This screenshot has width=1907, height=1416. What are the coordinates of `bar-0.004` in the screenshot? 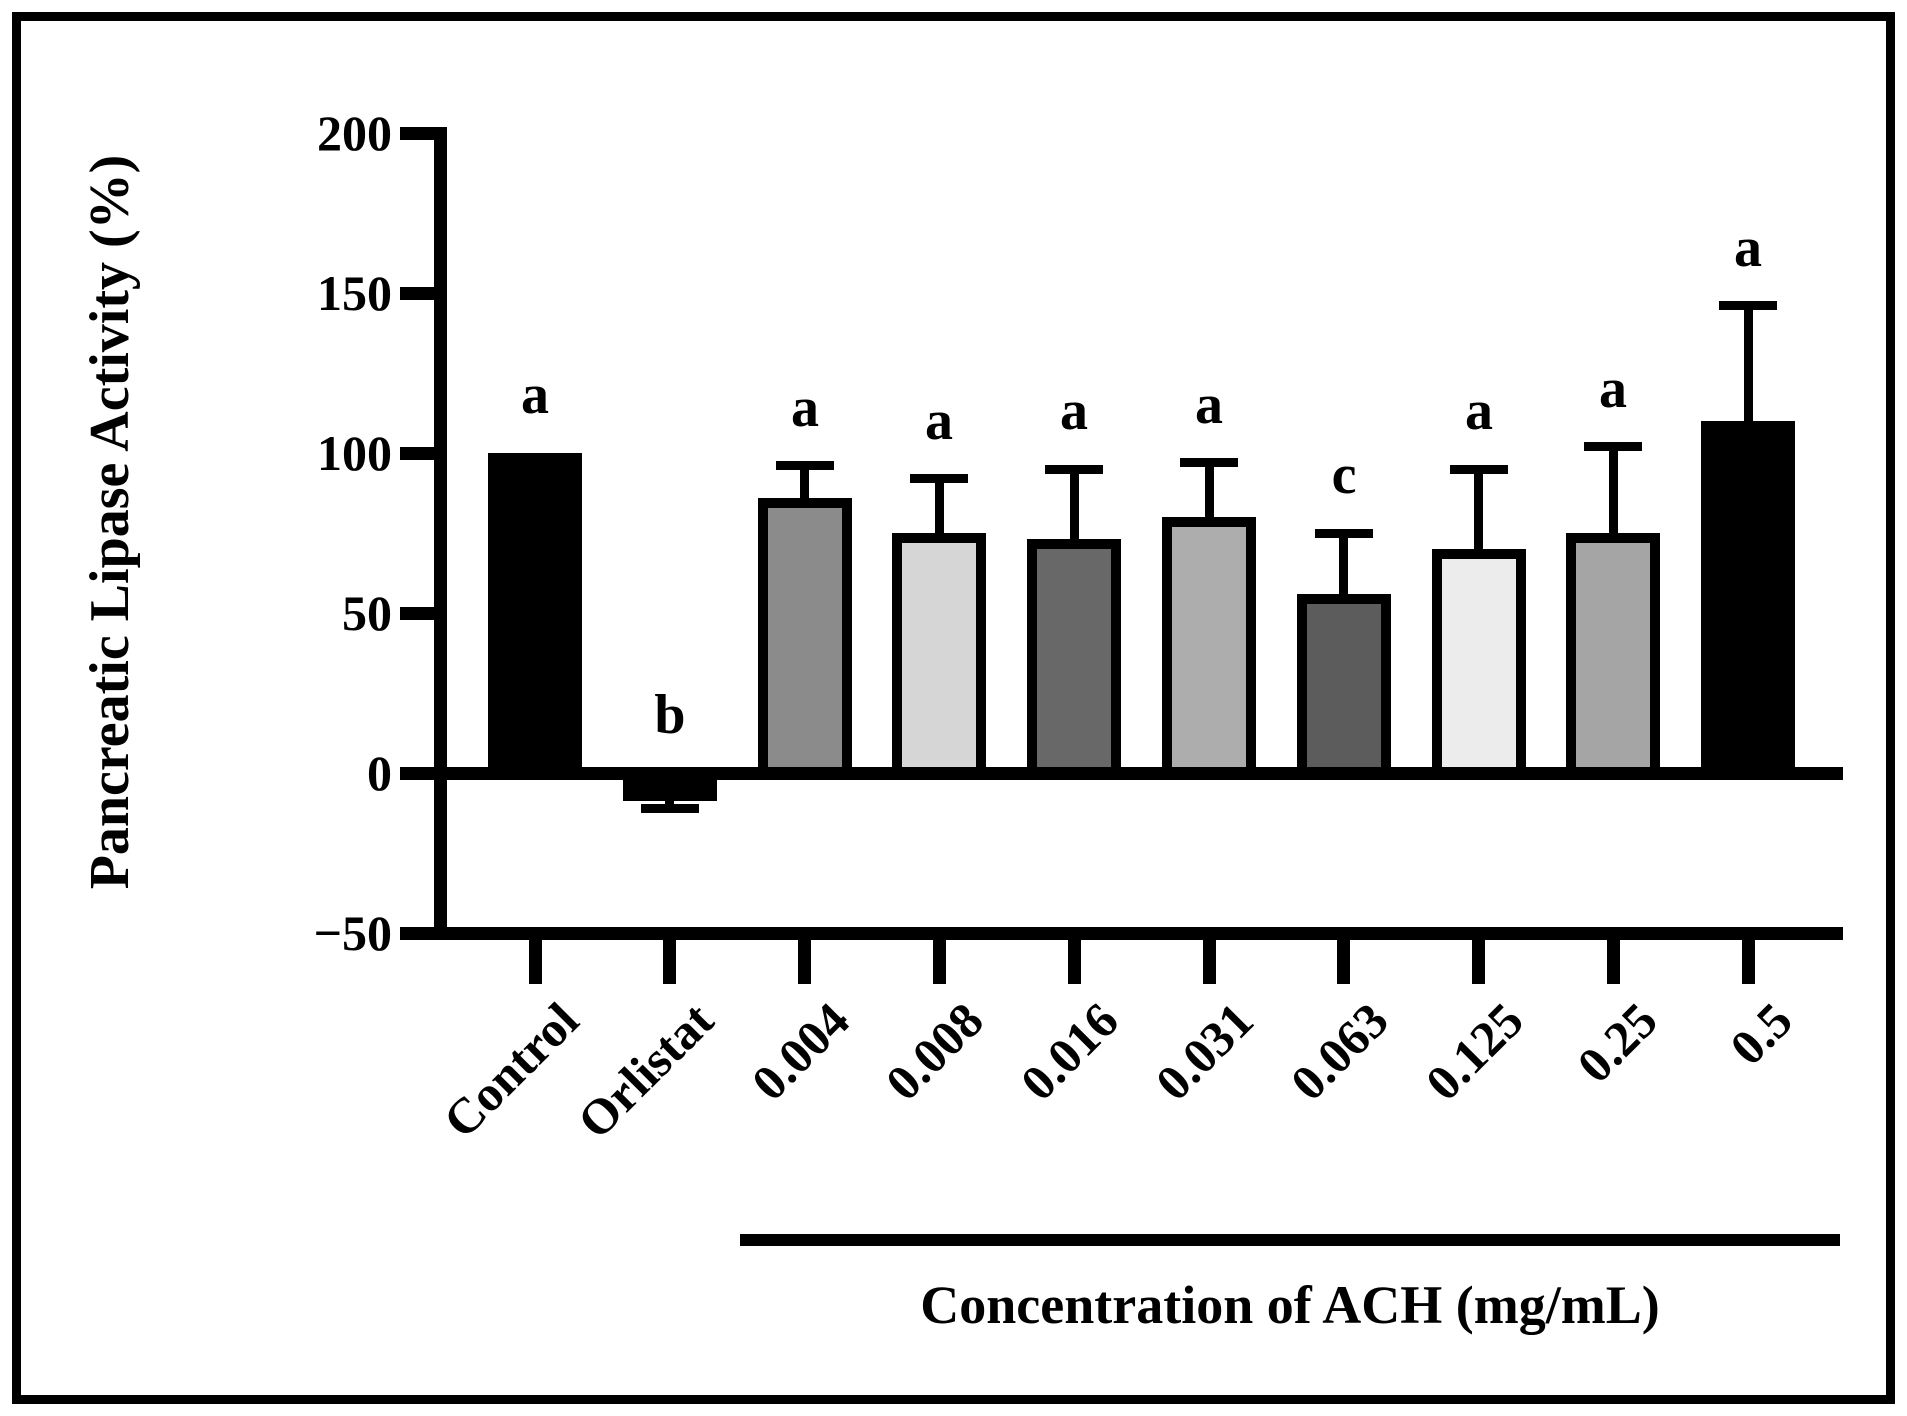 It's located at (805, 639).